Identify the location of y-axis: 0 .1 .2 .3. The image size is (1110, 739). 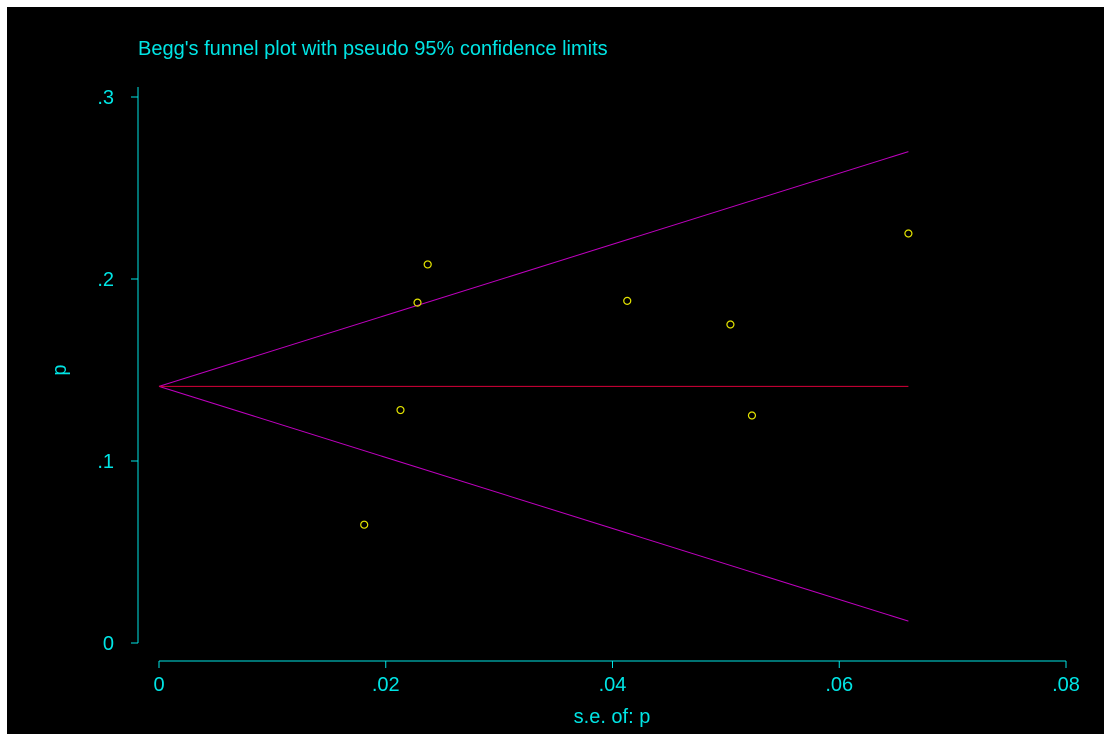
(118, 371).